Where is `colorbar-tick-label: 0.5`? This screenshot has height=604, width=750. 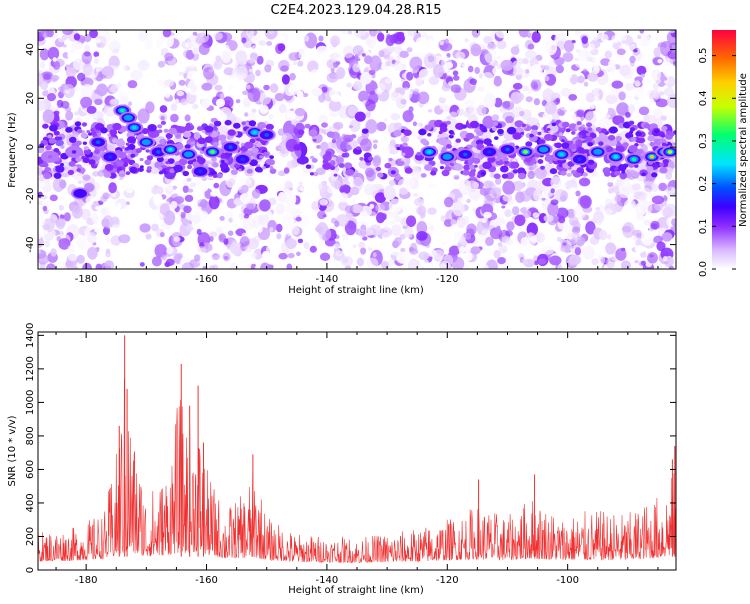 colorbar-tick-label: 0.5 is located at coordinates (703, 56).